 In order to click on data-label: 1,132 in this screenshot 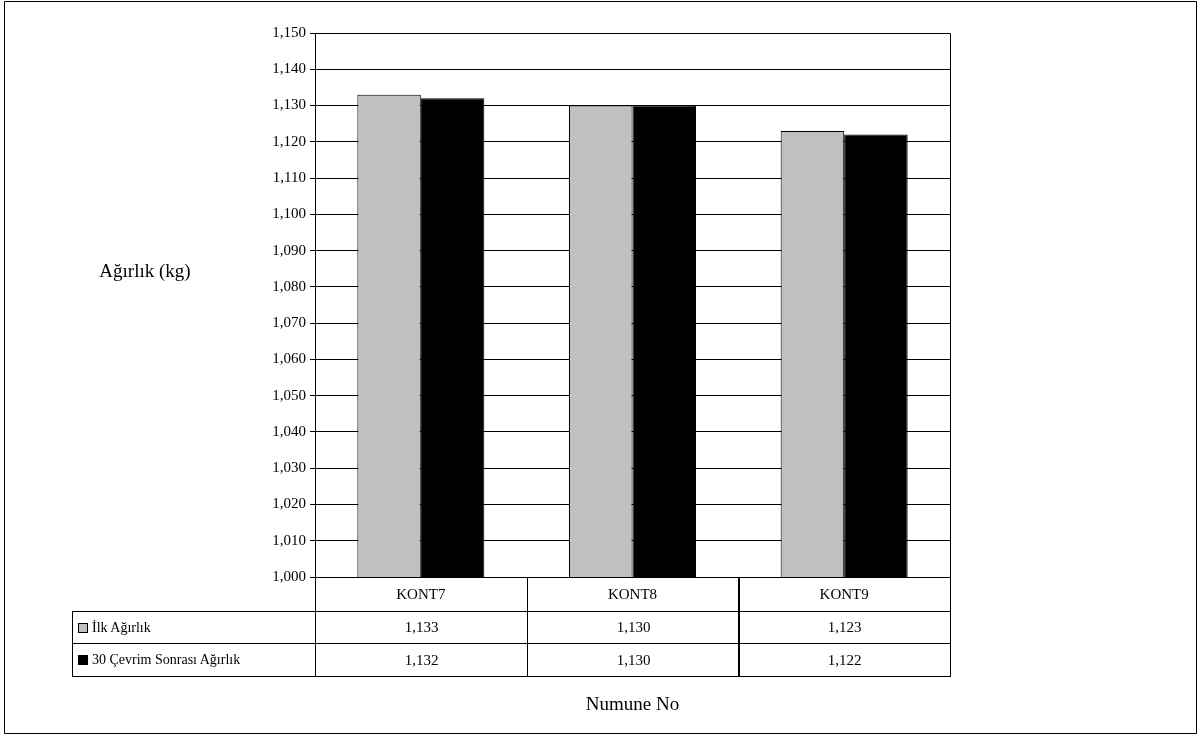, I will do `click(421, 660)`.